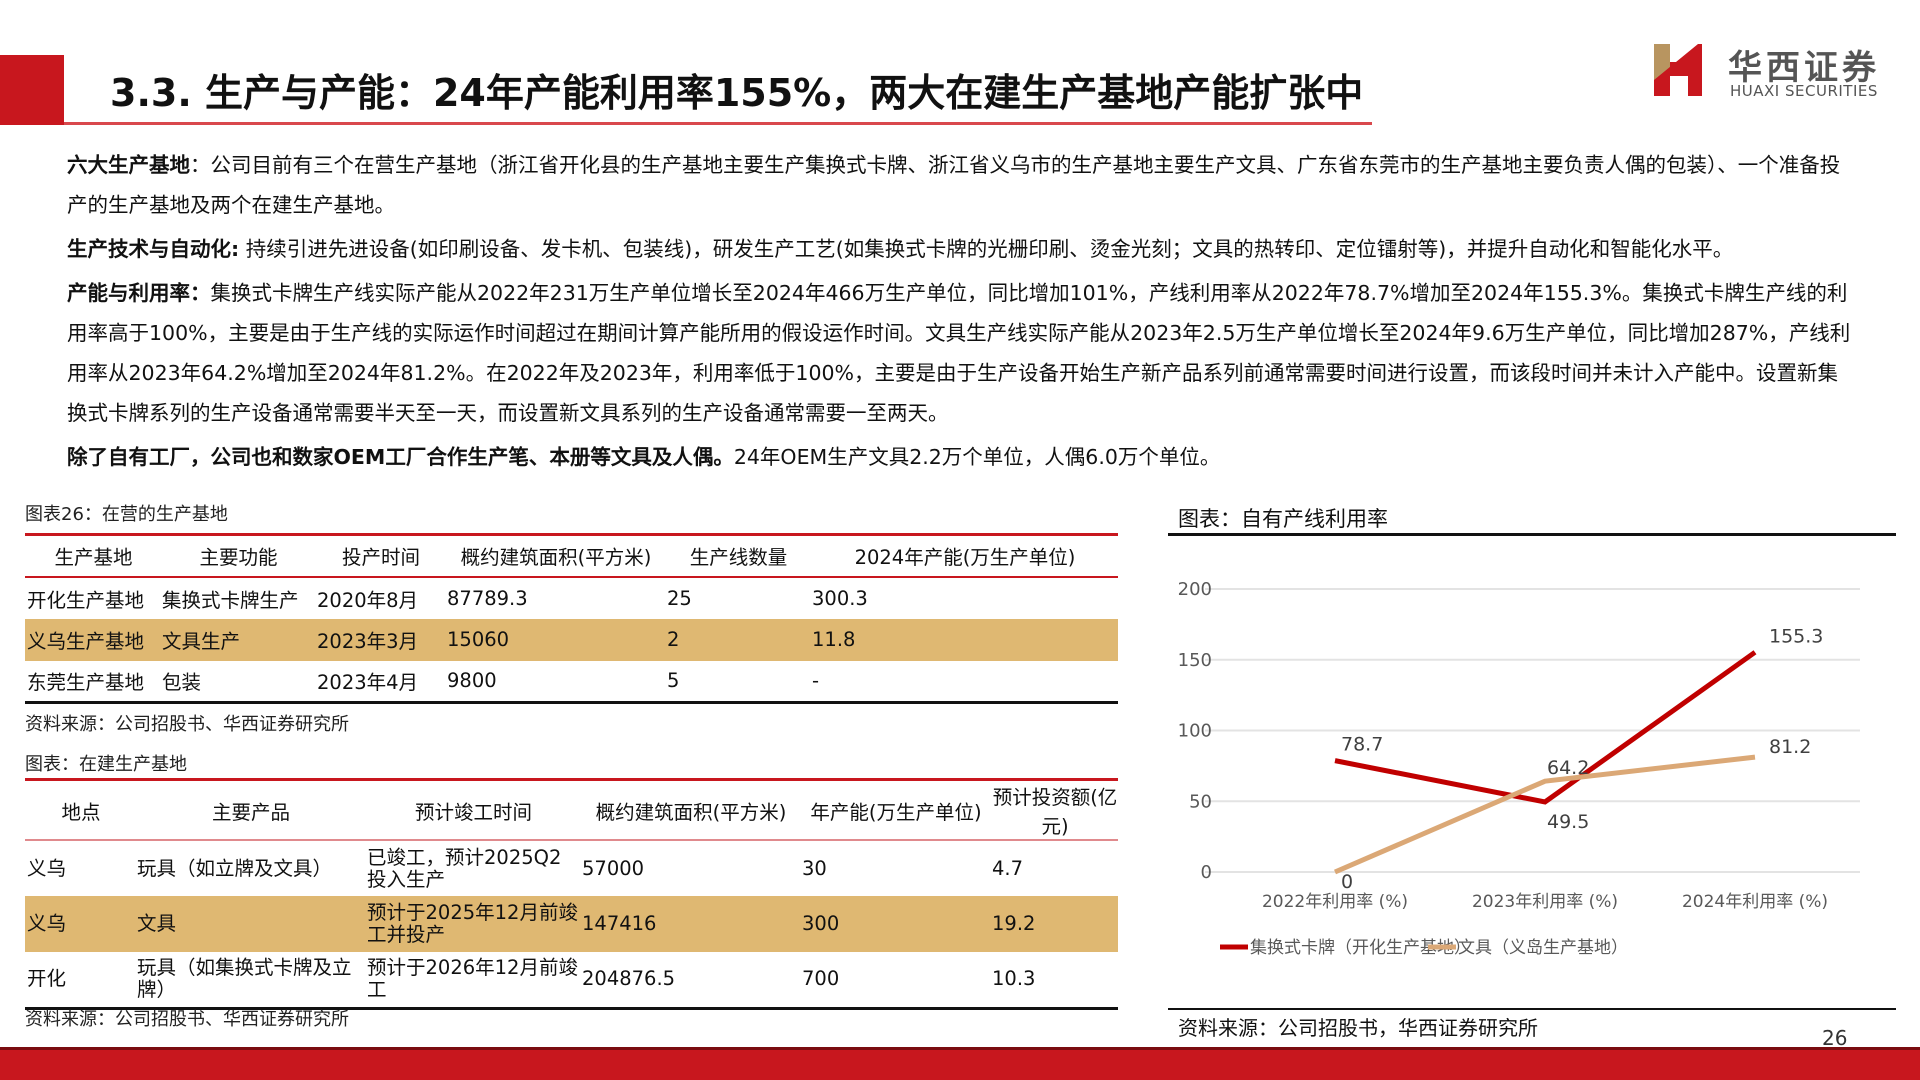 The width and height of the screenshot is (1920, 1080). What do you see at coordinates (86, 683) in the screenshot?
I see `table-cell: 东莞生产基地` at bounding box center [86, 683].